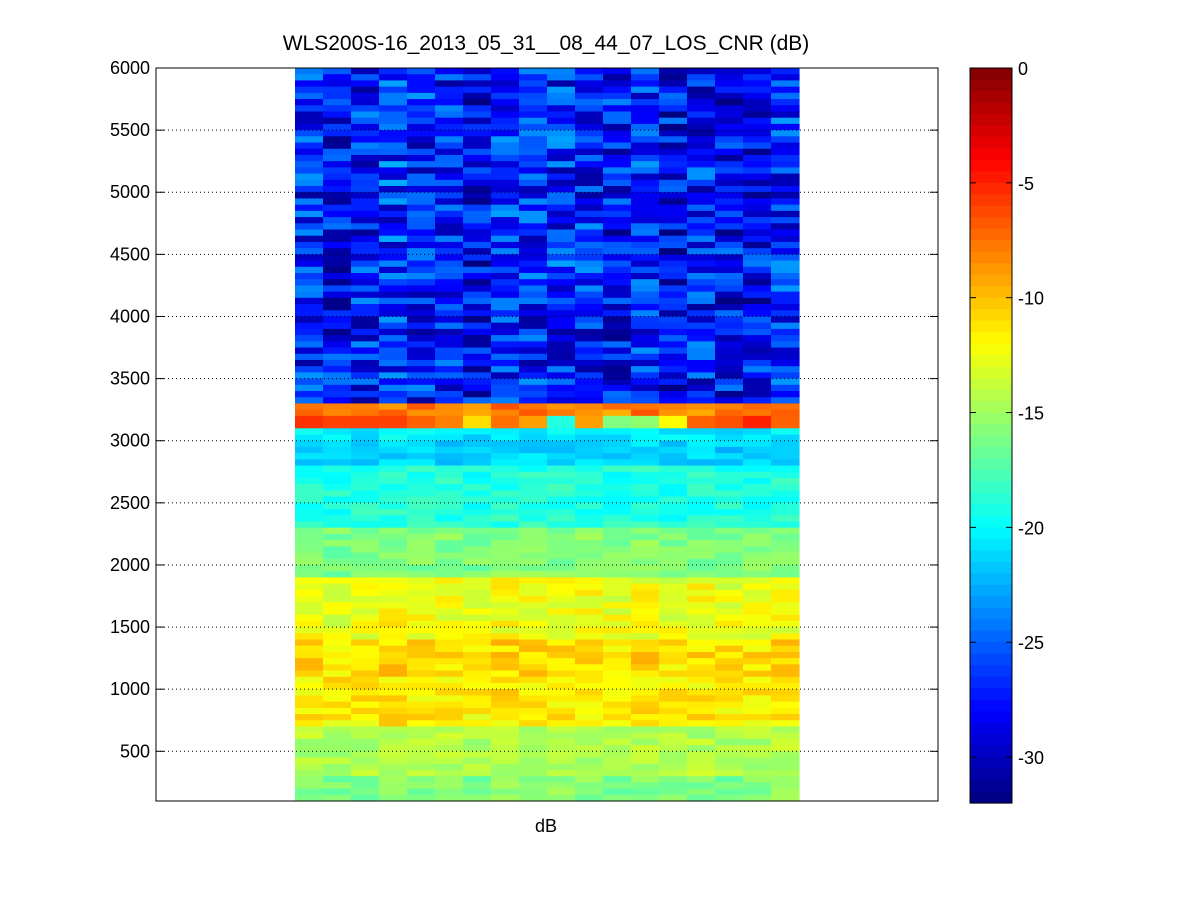 The height and width of the screenshot is (901, 1201). What do you see at coordinates (1026, 184) in the screenshot?
I see `colorbar-tick-label: -5` at bounding box center [1026, 184].